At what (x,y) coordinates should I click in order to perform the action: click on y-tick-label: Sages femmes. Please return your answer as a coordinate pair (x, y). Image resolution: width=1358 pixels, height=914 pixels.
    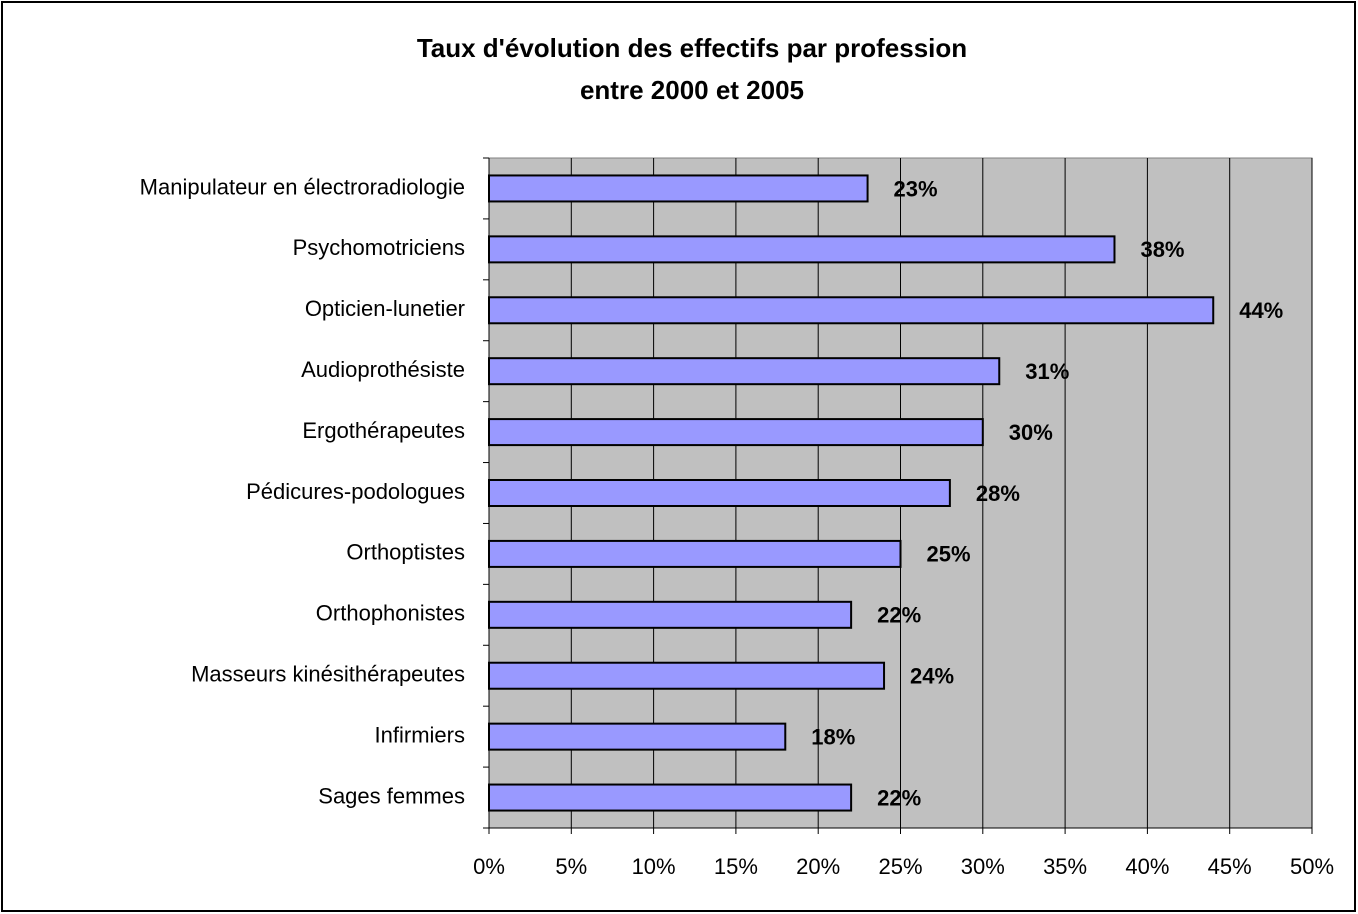
    Looking at the image, I should click on (391, 795).